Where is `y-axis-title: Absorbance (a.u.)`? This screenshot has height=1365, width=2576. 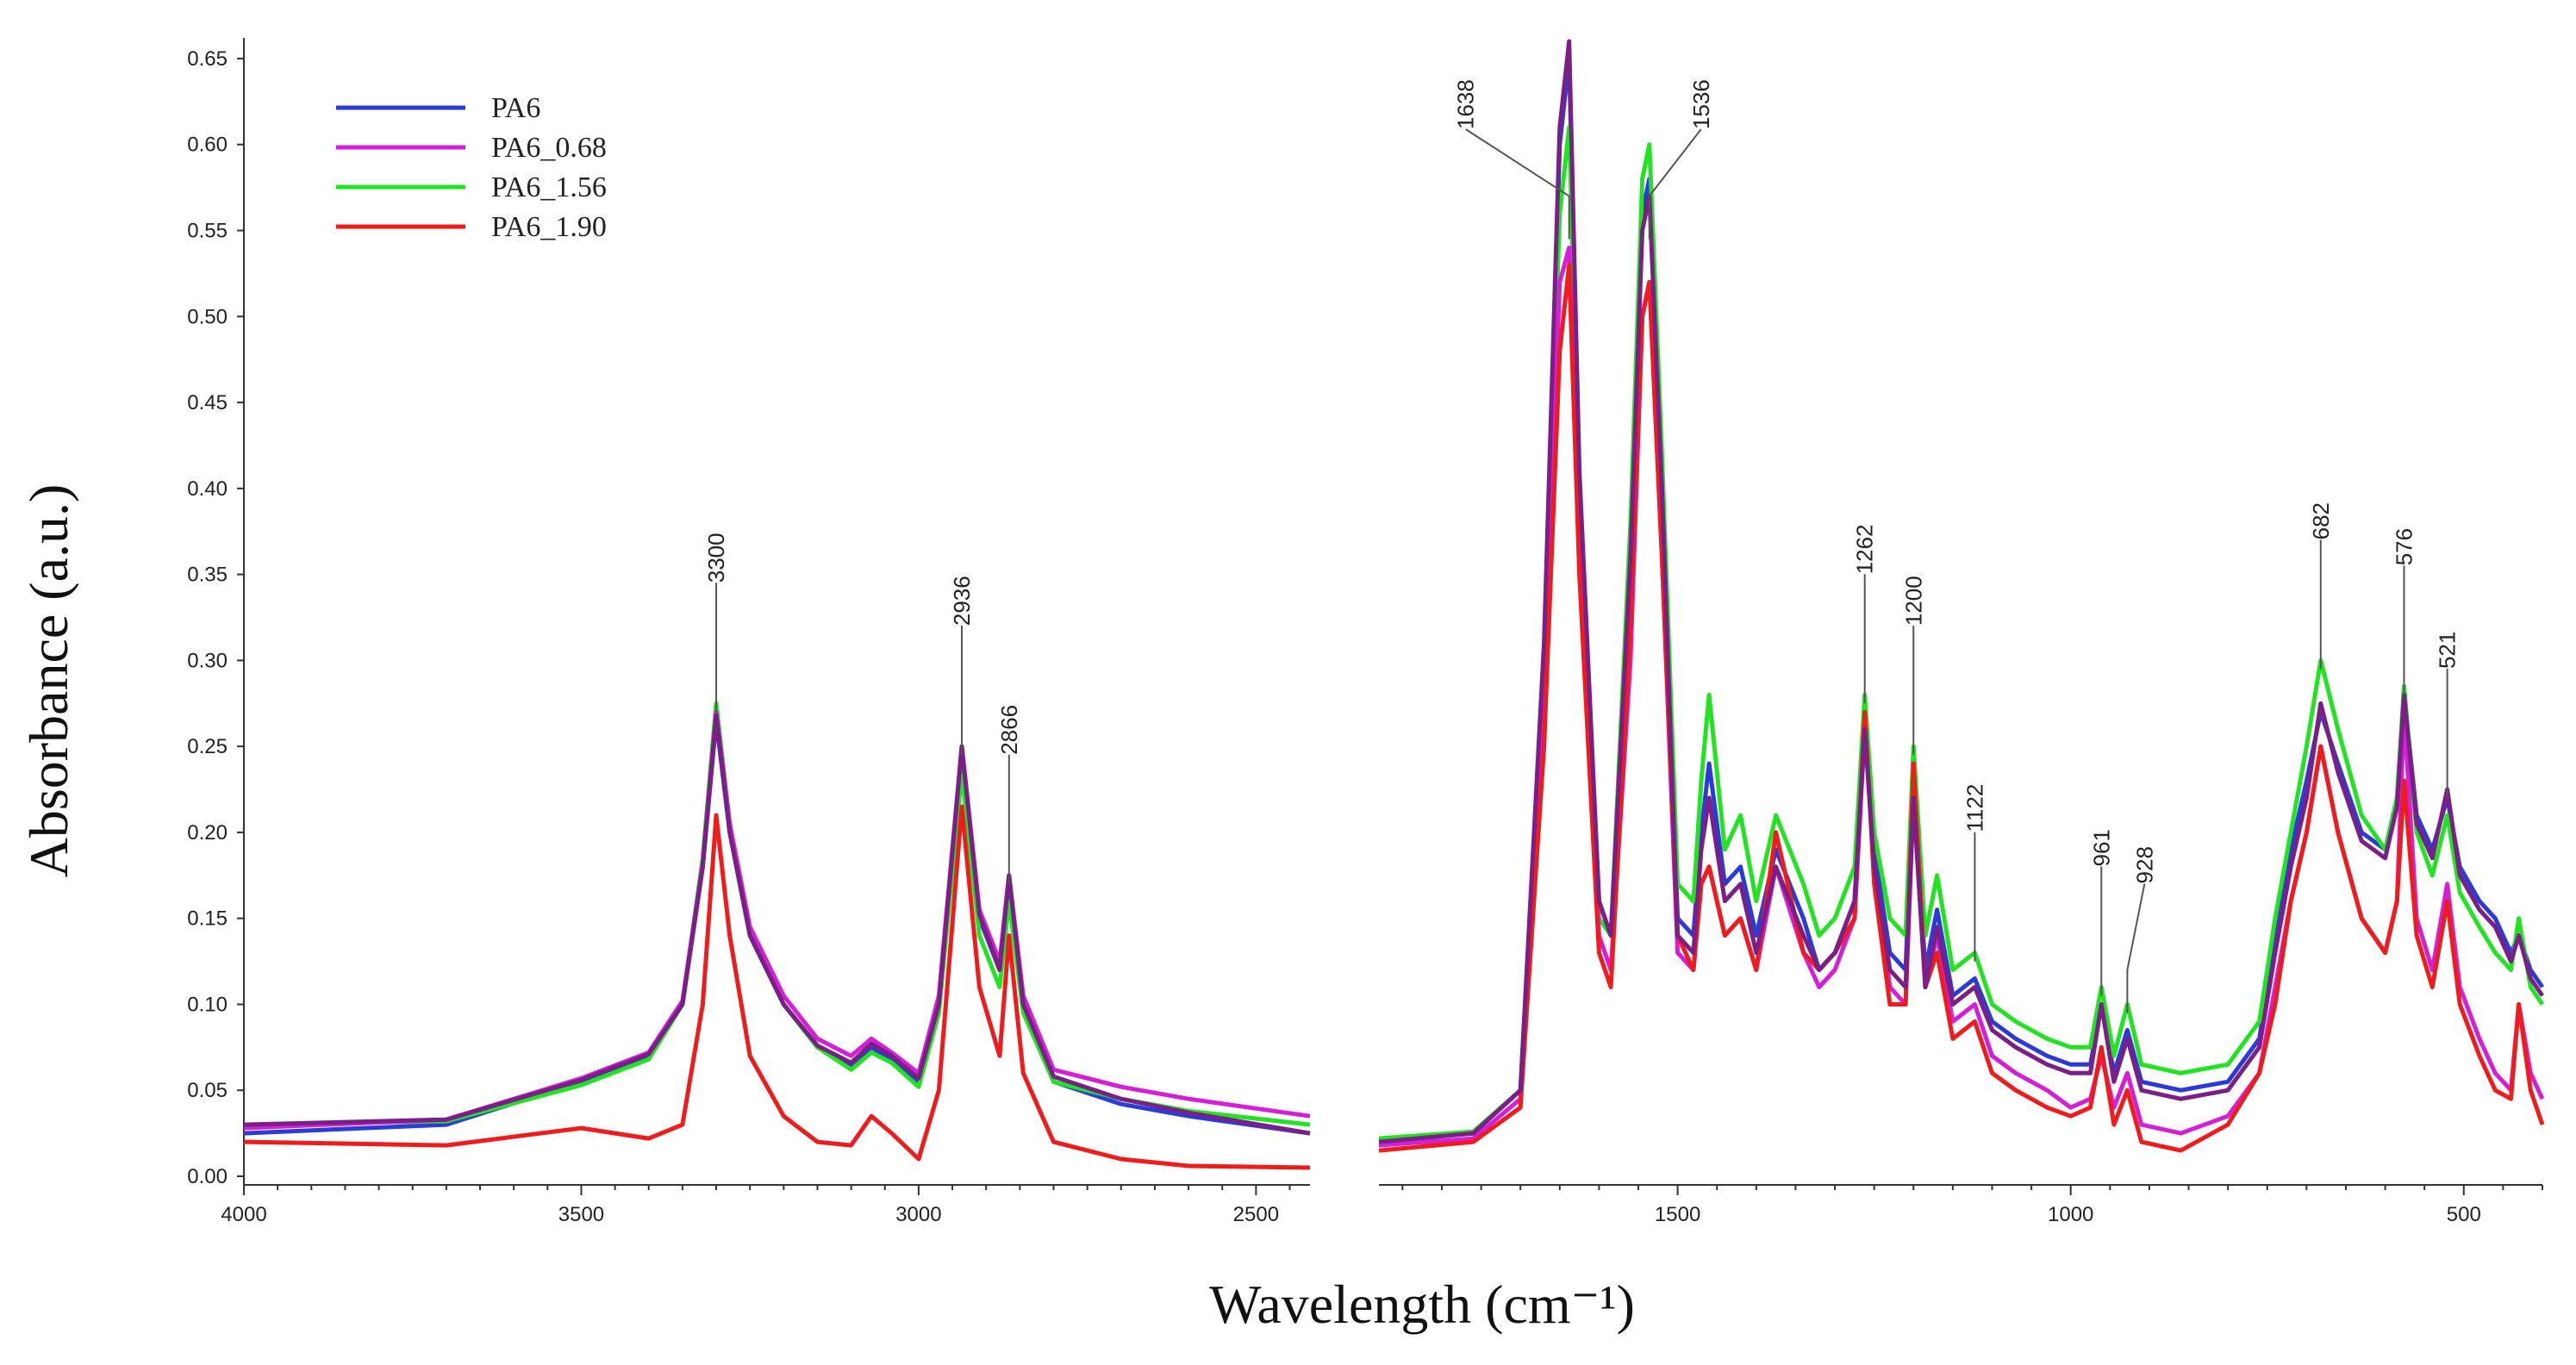
y-axis-title: Absorbance (a.u.) is located at coordinates (48, 681).